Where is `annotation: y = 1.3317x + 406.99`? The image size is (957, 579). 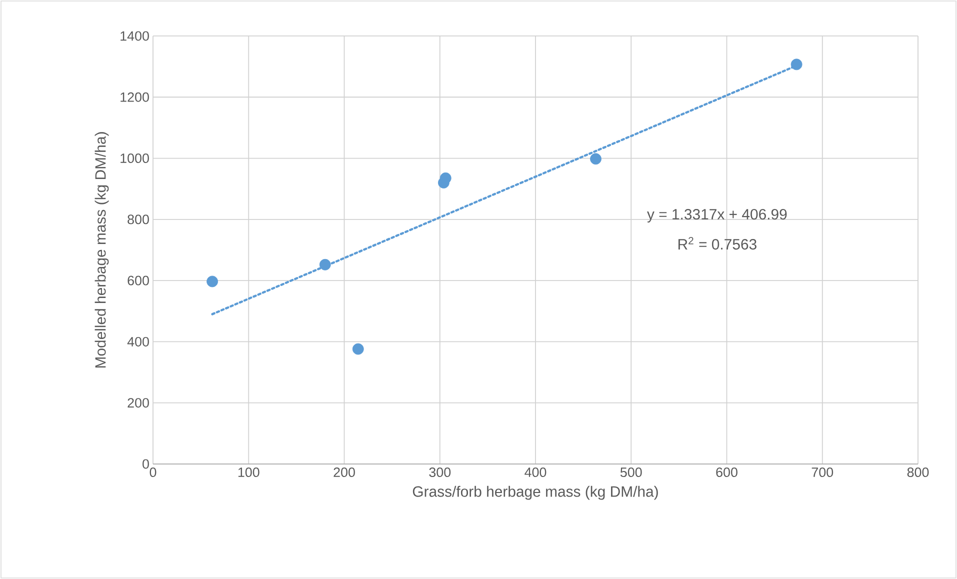
annotation: y = 1.3317x + 406.99 is located at coordinates (717, 215).